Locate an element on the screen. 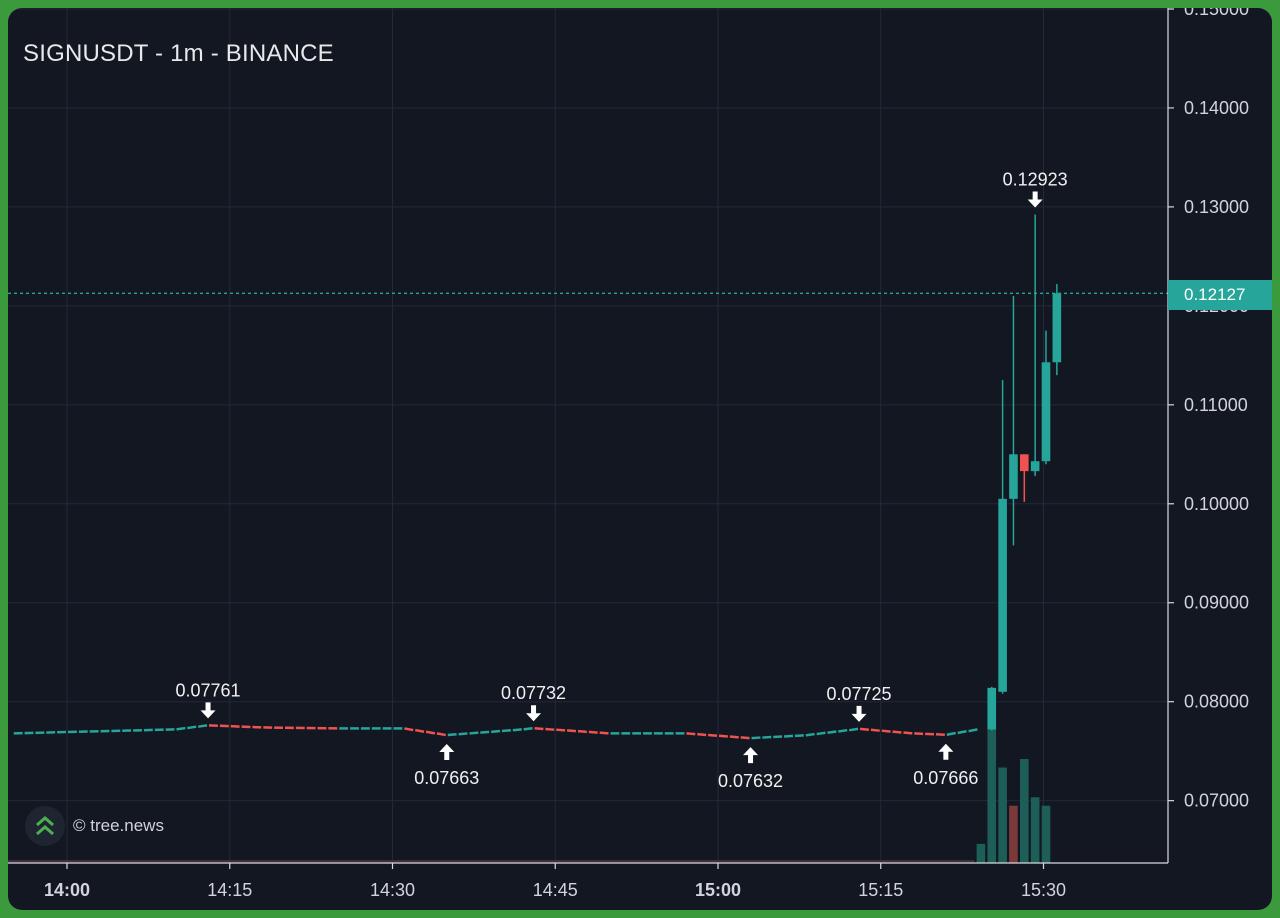 This screenshot has width=1280, height=918. price-axis-label: 0.10000 is located at coordinates (1216, 504).